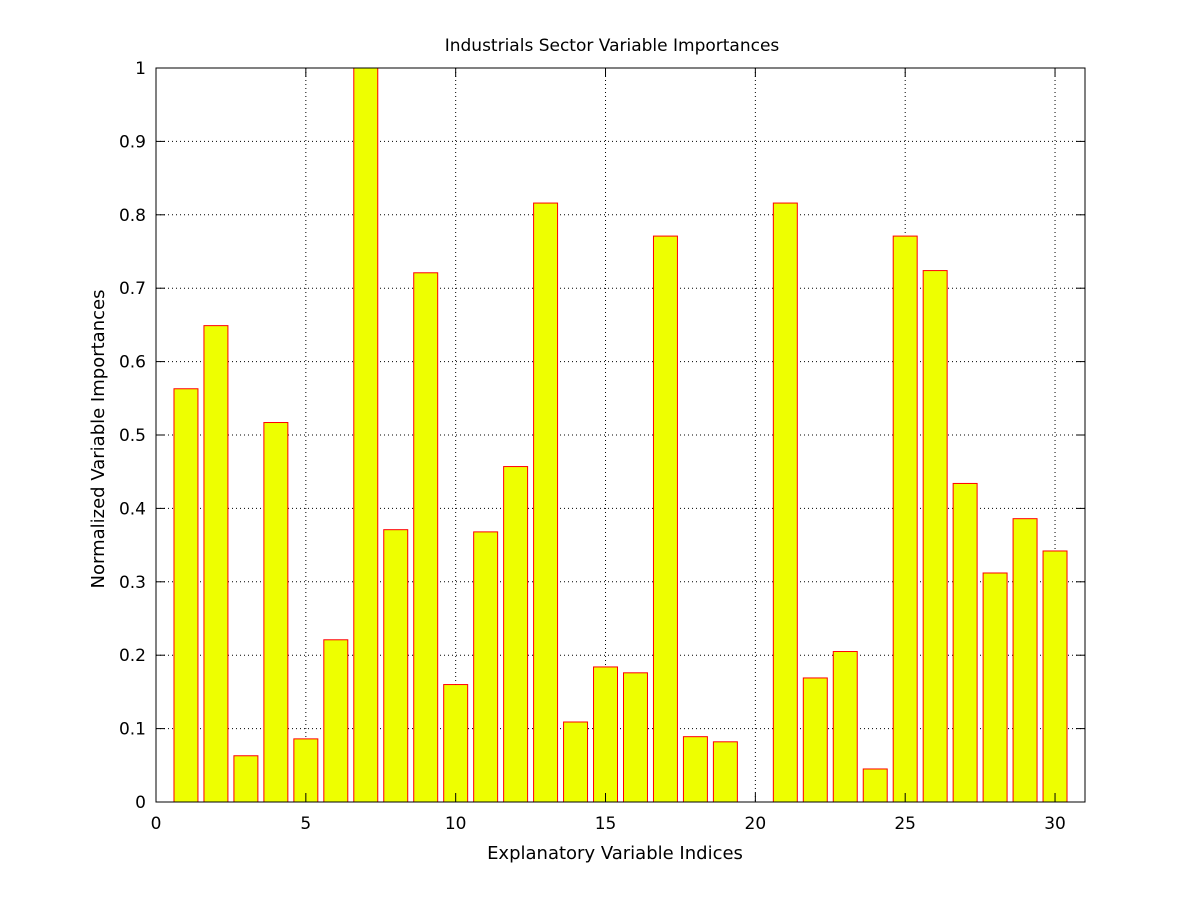 The height and width of the screenshot is (901, 1200). Describe the element at coordinates (456, 824) in the screenshot. I see `x-tick-label: 10` at that location.